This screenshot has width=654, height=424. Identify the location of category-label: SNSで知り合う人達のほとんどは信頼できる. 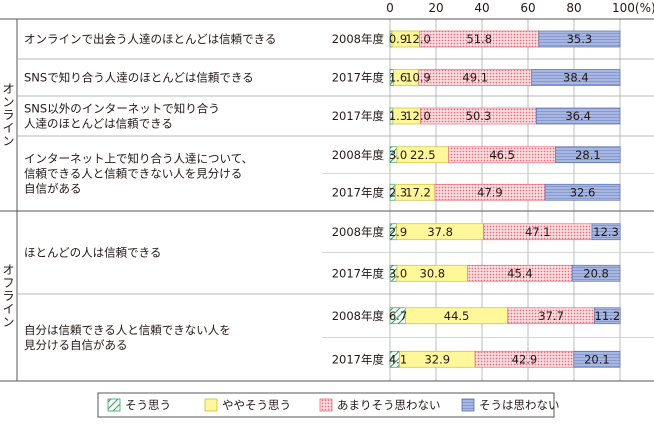
(139, 78).